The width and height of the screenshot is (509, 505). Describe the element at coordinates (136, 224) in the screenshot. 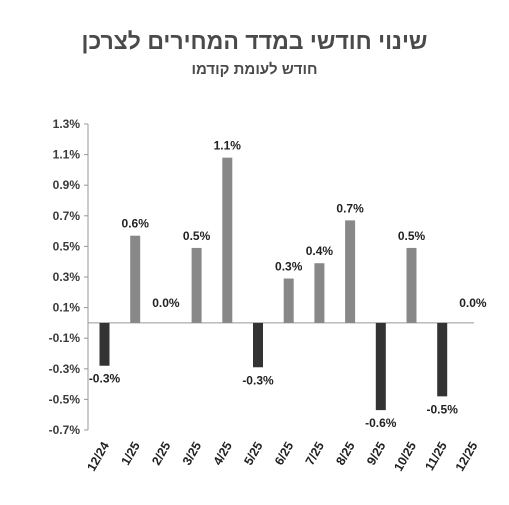

I see `data-label: 0.6%` at that location.